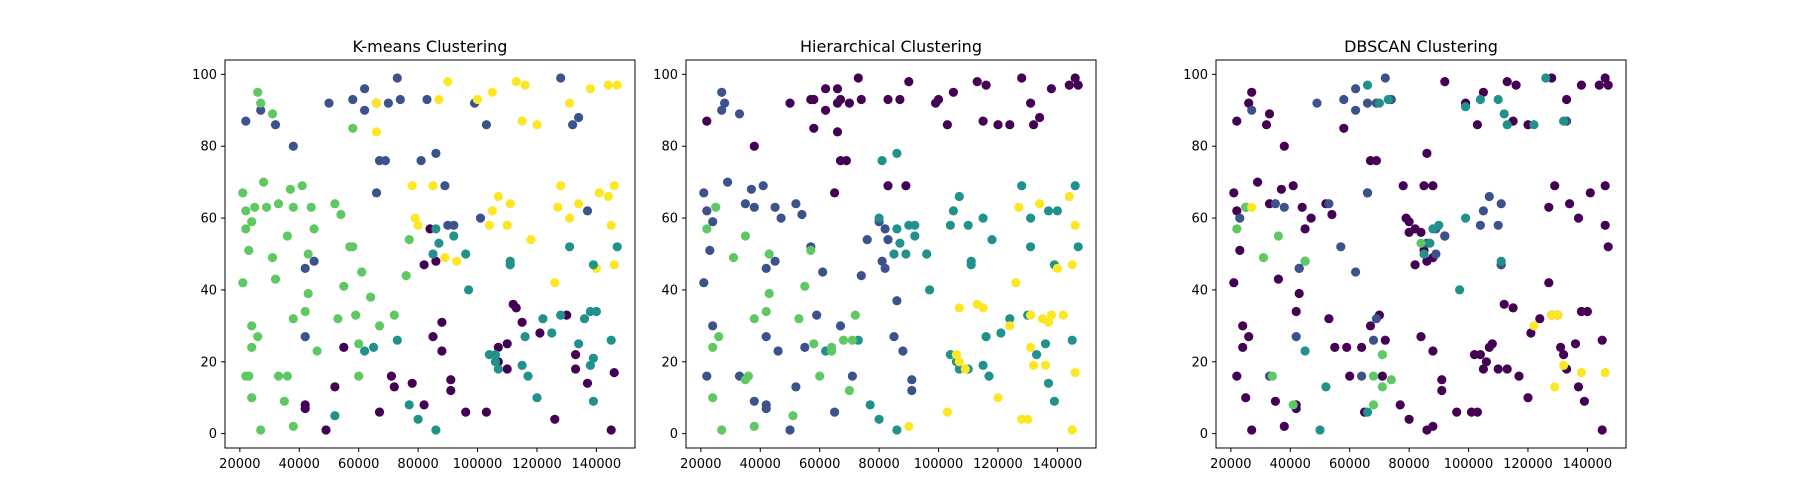  What do you see at coordinates (417, 464) in the screenshot?
I see `x-tick-label: 80000` at bounding box center [417, 464].